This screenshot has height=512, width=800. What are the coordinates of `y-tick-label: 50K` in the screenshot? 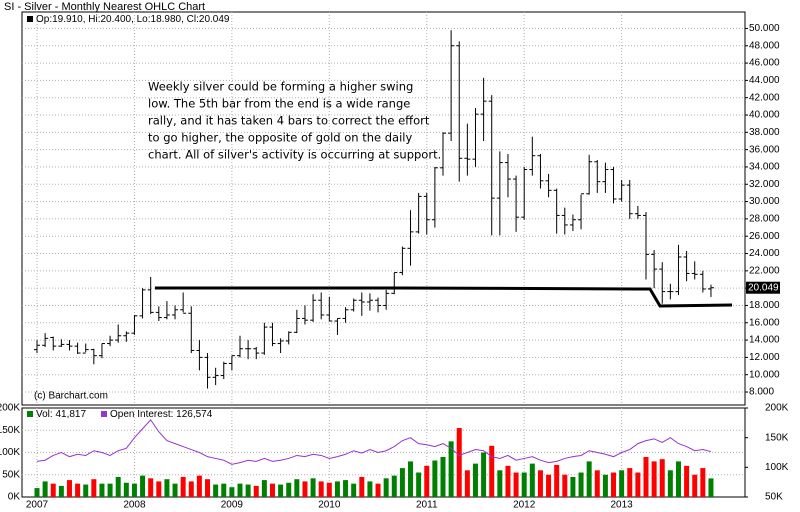 It's located at (11, 474).